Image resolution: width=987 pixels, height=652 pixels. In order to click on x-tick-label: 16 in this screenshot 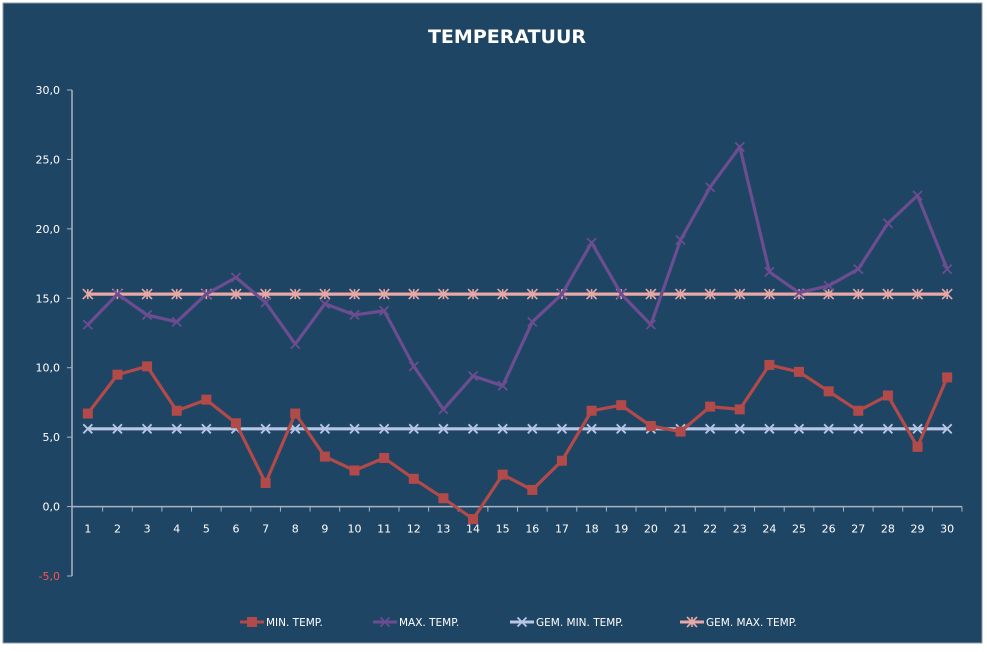, I will do `click(532, 529)`.